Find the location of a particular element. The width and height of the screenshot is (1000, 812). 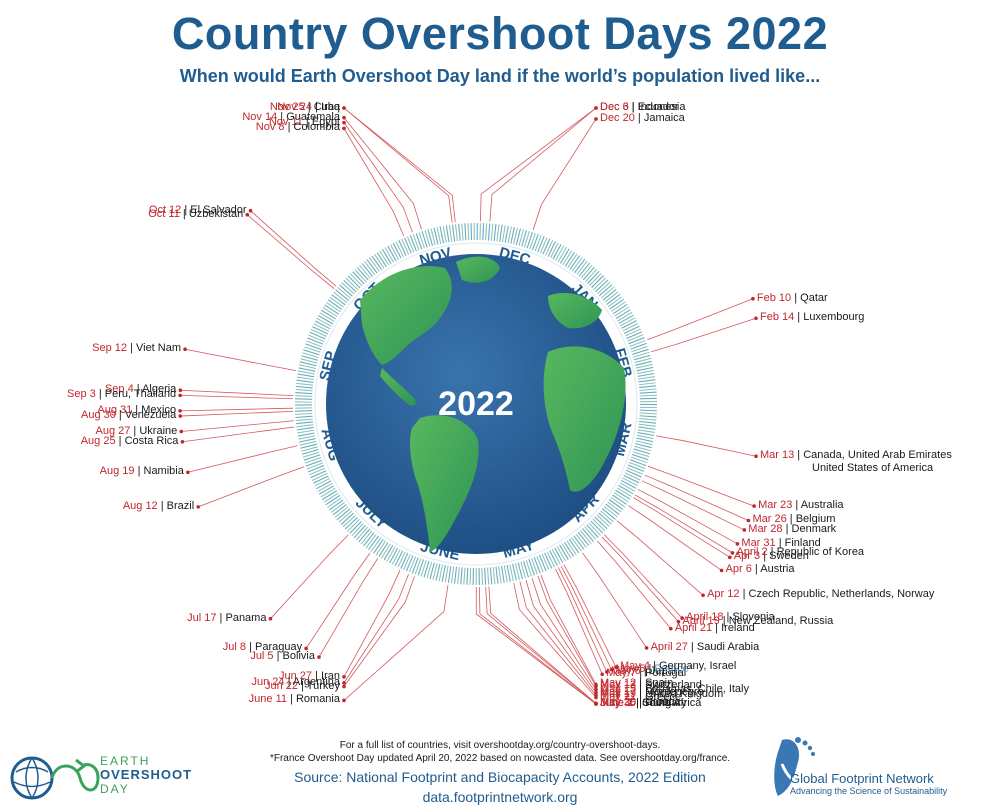

country-label: April 2 | Republic of Korea is located at coordinates (800, 551).